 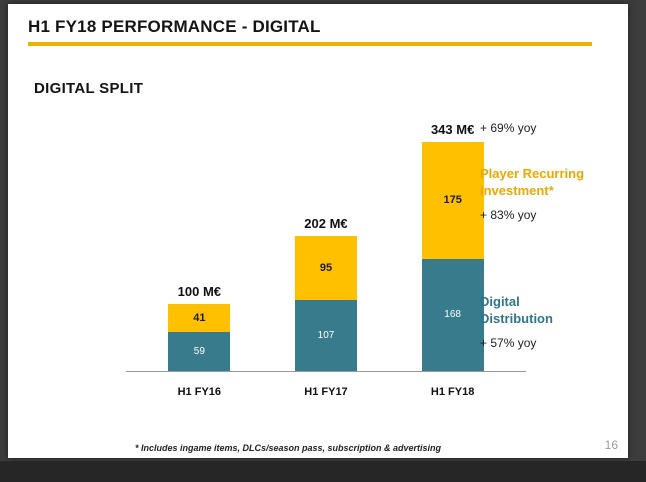 I want to click on segment-value: 95, so click(x=326, y=267).